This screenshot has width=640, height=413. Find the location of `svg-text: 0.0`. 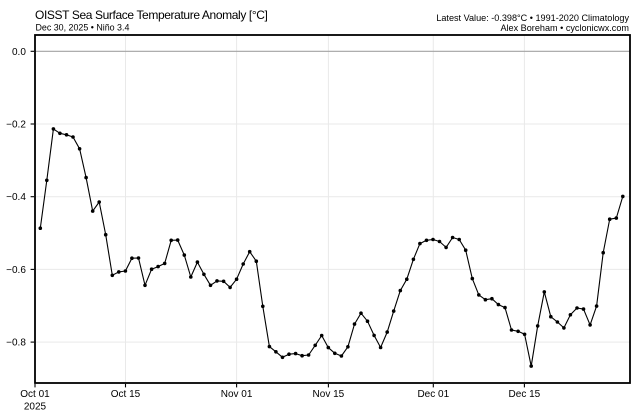

svg-text: 0.0 is located at coordinates (19, 52).